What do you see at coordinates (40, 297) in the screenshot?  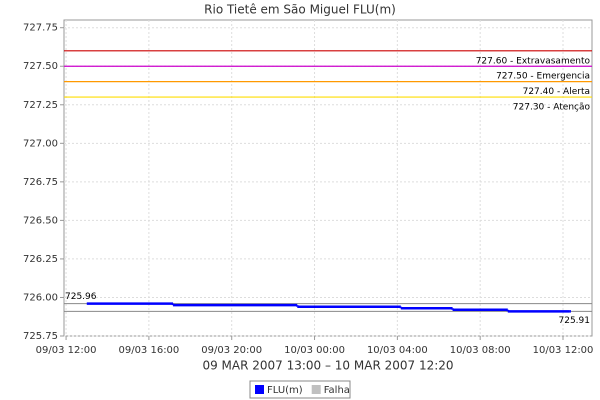 I see `y-tick-label: 726.00` at bounding box center [40, 297].